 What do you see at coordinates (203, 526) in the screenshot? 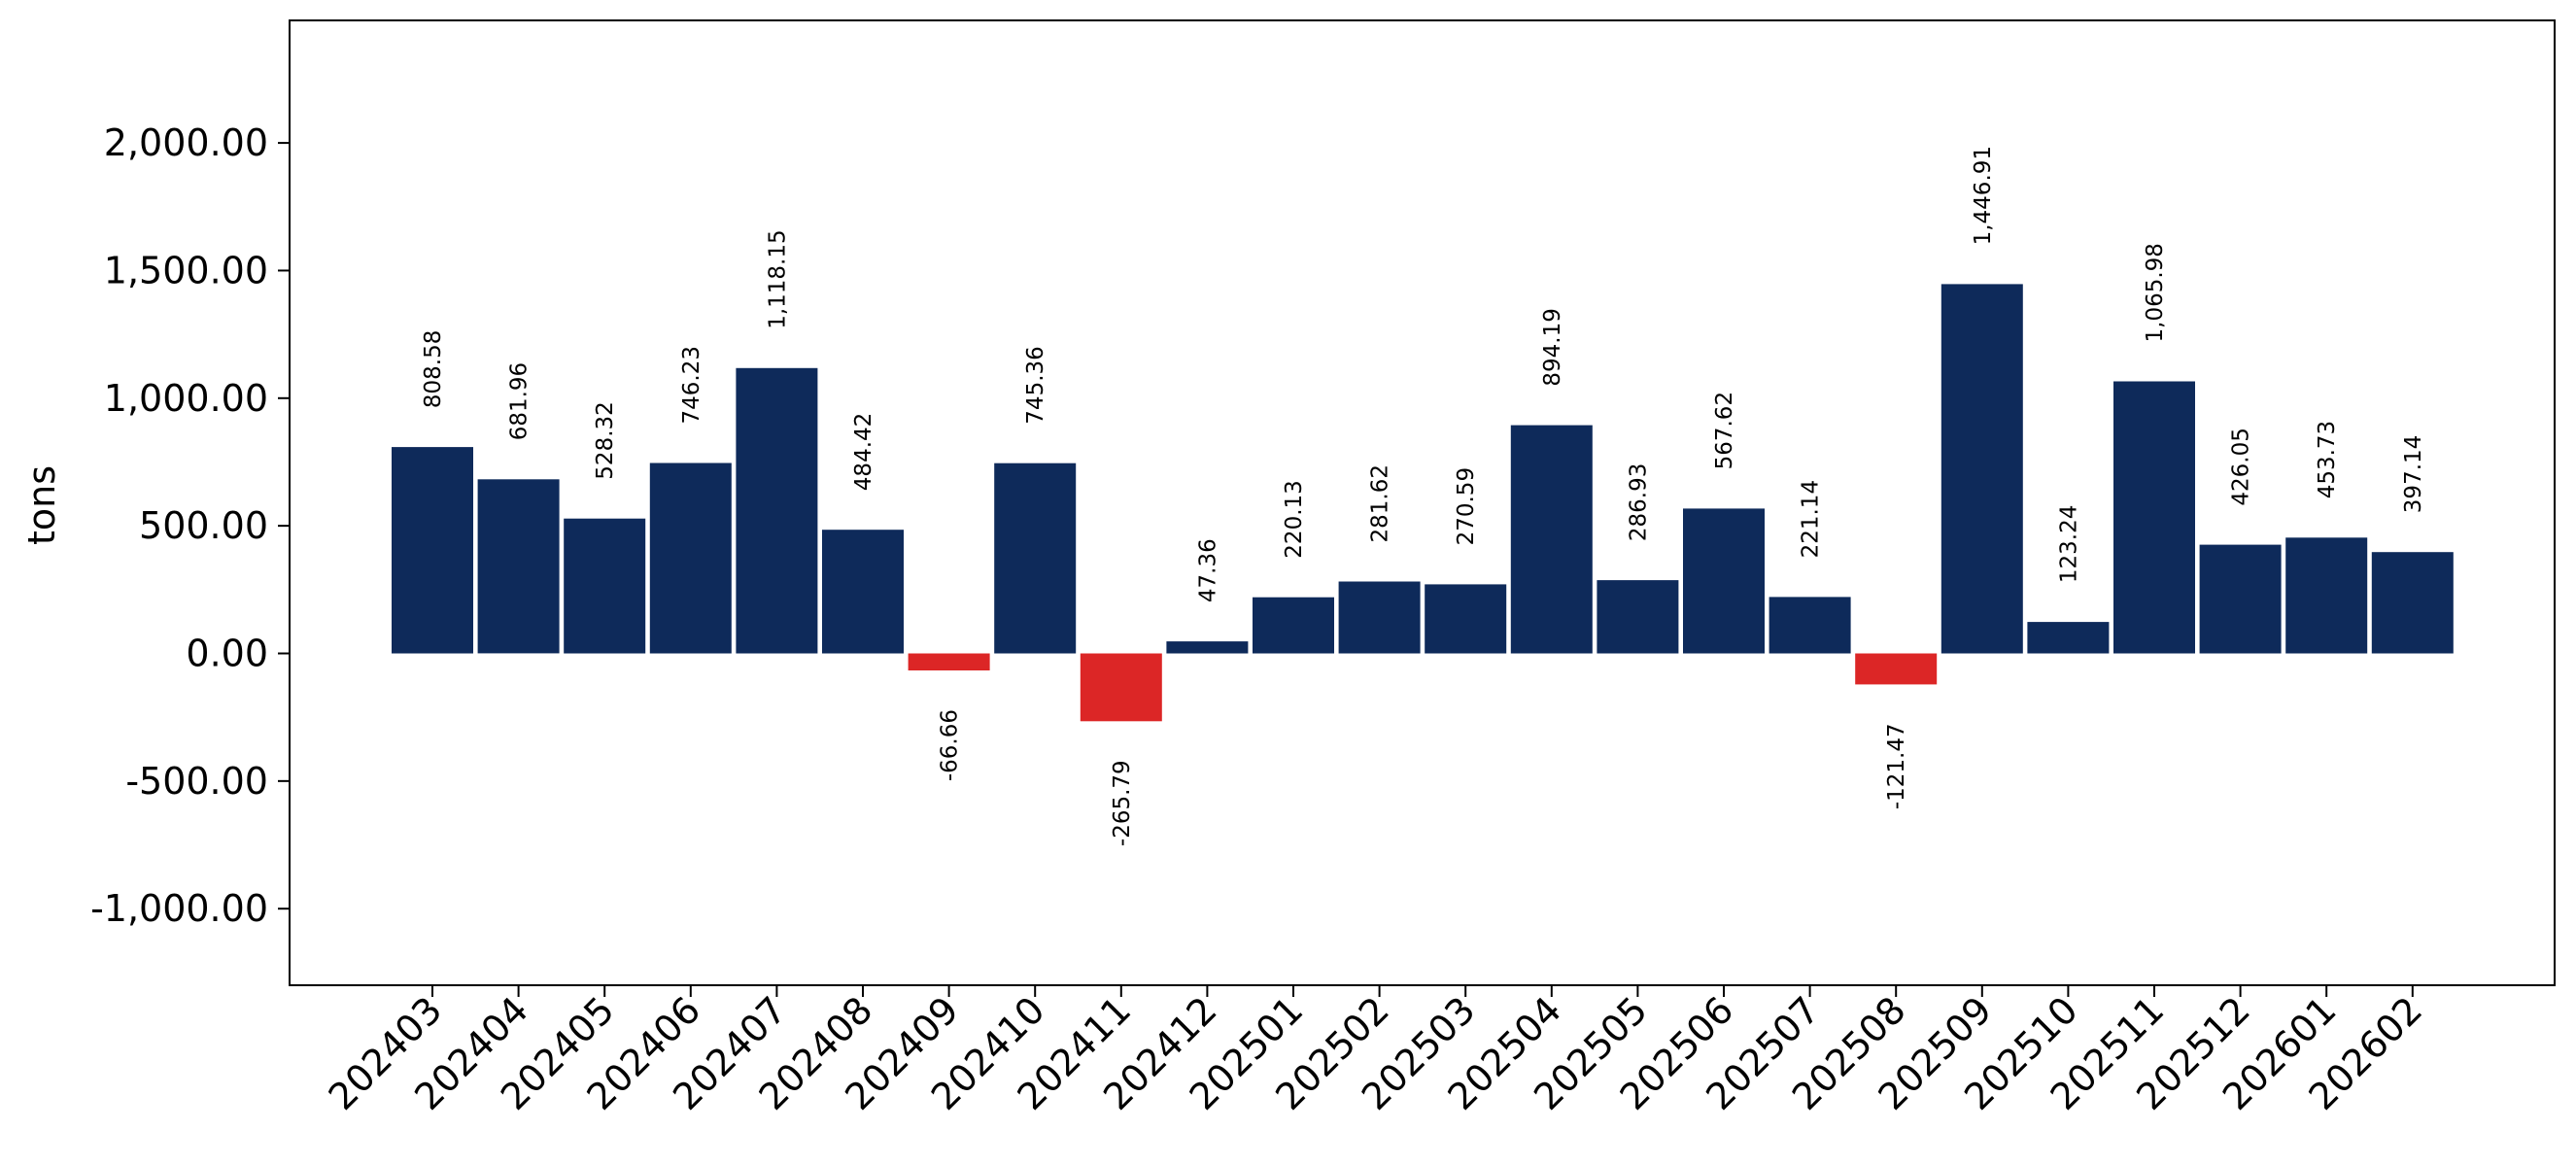
I see `y-tick-label: 500.00` at bounding box center [203, 526].